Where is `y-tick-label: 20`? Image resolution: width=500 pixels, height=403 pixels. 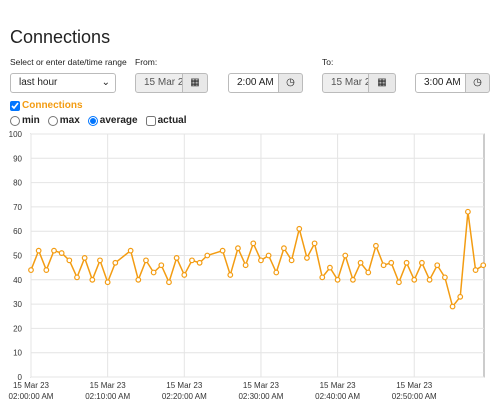 y-tick-label: 20 is located at coordinates (17, 328).